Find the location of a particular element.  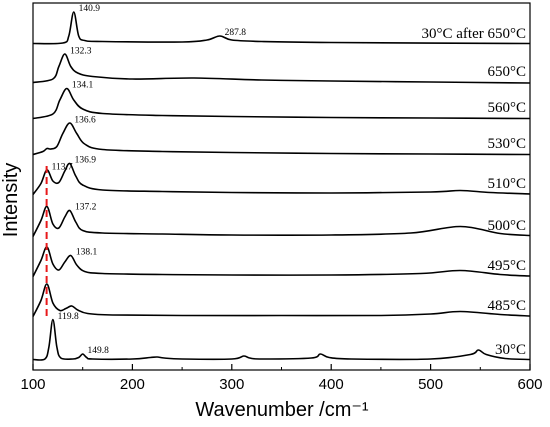

spectrum-30-c-after-650-c is located at coordinates (281, 28).